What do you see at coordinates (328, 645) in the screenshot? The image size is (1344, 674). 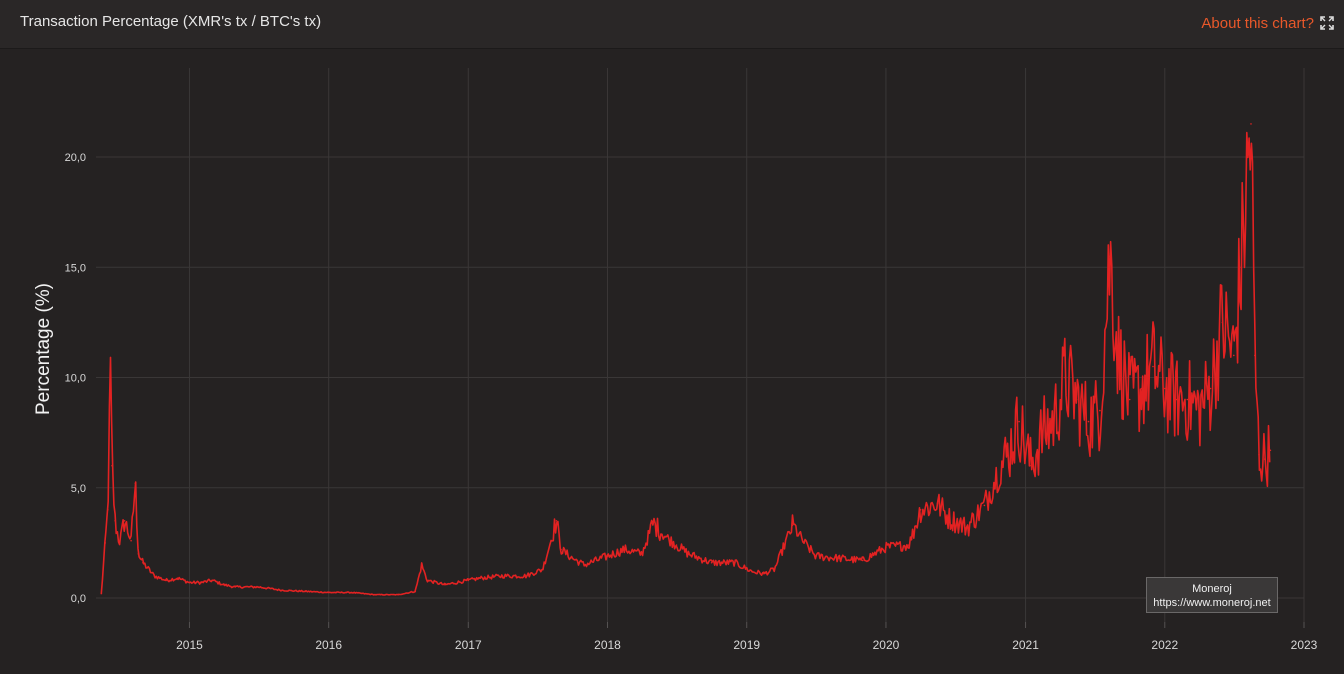 I see `x-tick-label: 2016` at bounding box center [328, 645].